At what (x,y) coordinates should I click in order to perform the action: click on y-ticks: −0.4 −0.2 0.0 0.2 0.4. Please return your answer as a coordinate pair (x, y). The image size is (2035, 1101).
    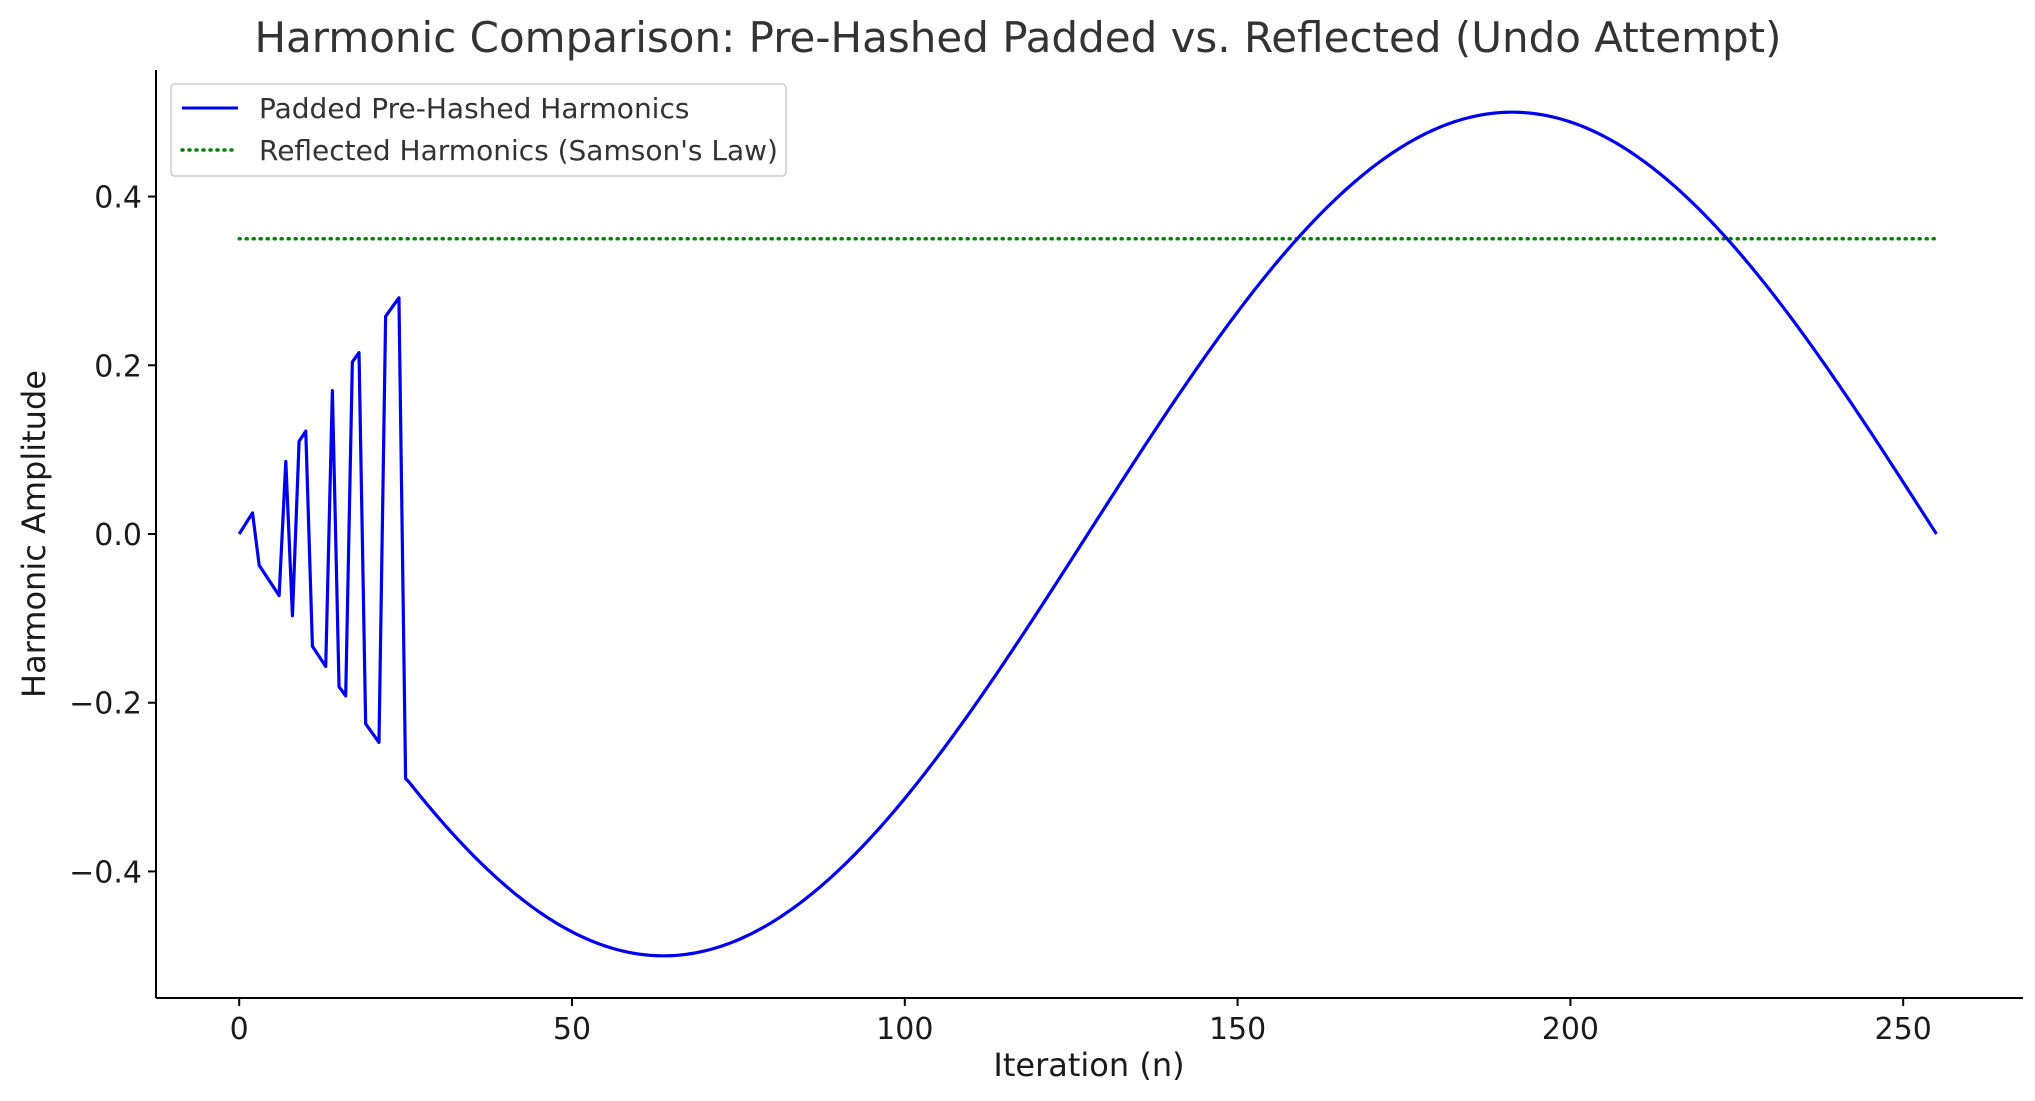
    Looking at the image, I should click on (112, 535).